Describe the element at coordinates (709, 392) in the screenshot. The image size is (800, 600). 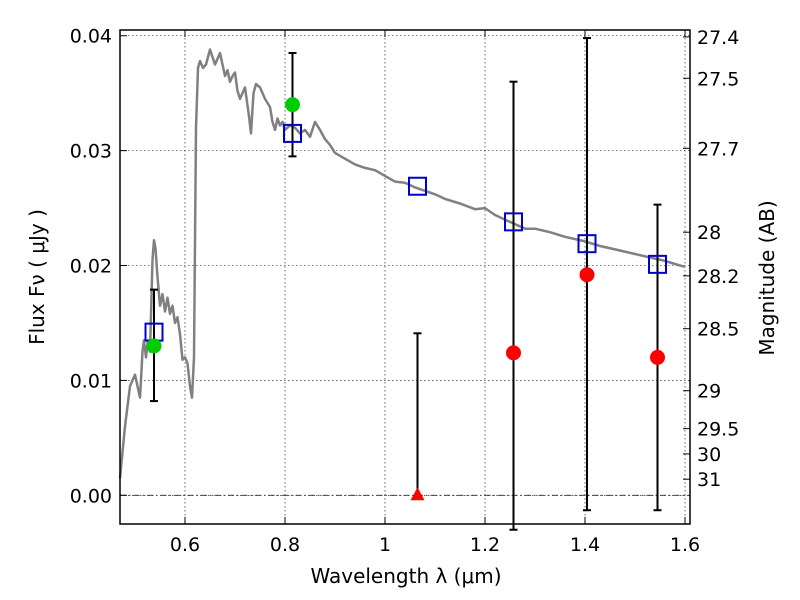
I see `right-tick-label: 29` at that location.